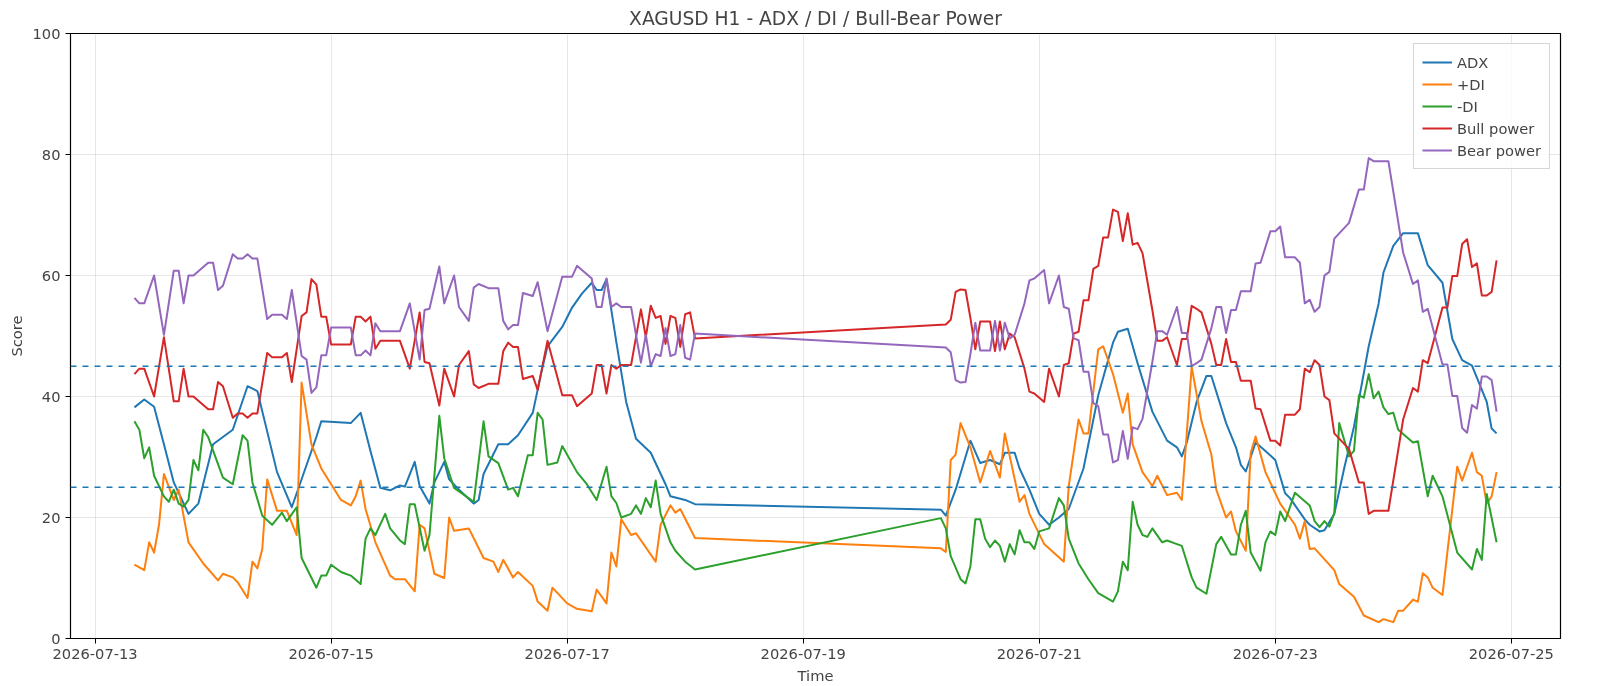 The height and width of the screenshot is (686, 1600). I want to click on x-tick-label: 2026-07-23, so click(1275, 653).